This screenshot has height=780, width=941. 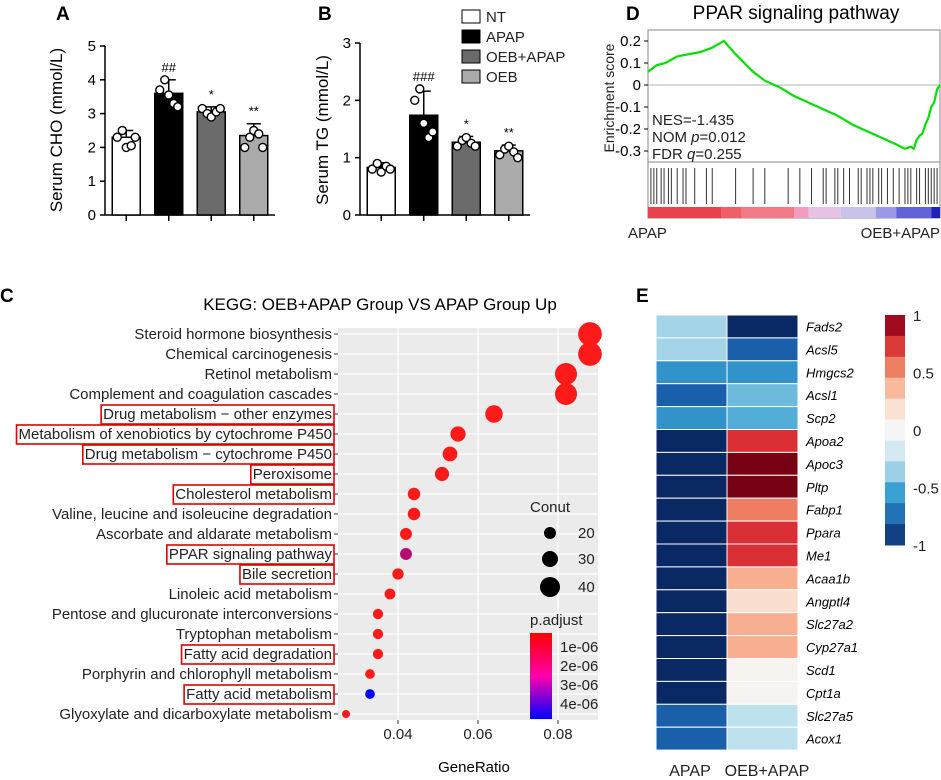 I want to click on significance-mark: **, so click(x=254, y=111).